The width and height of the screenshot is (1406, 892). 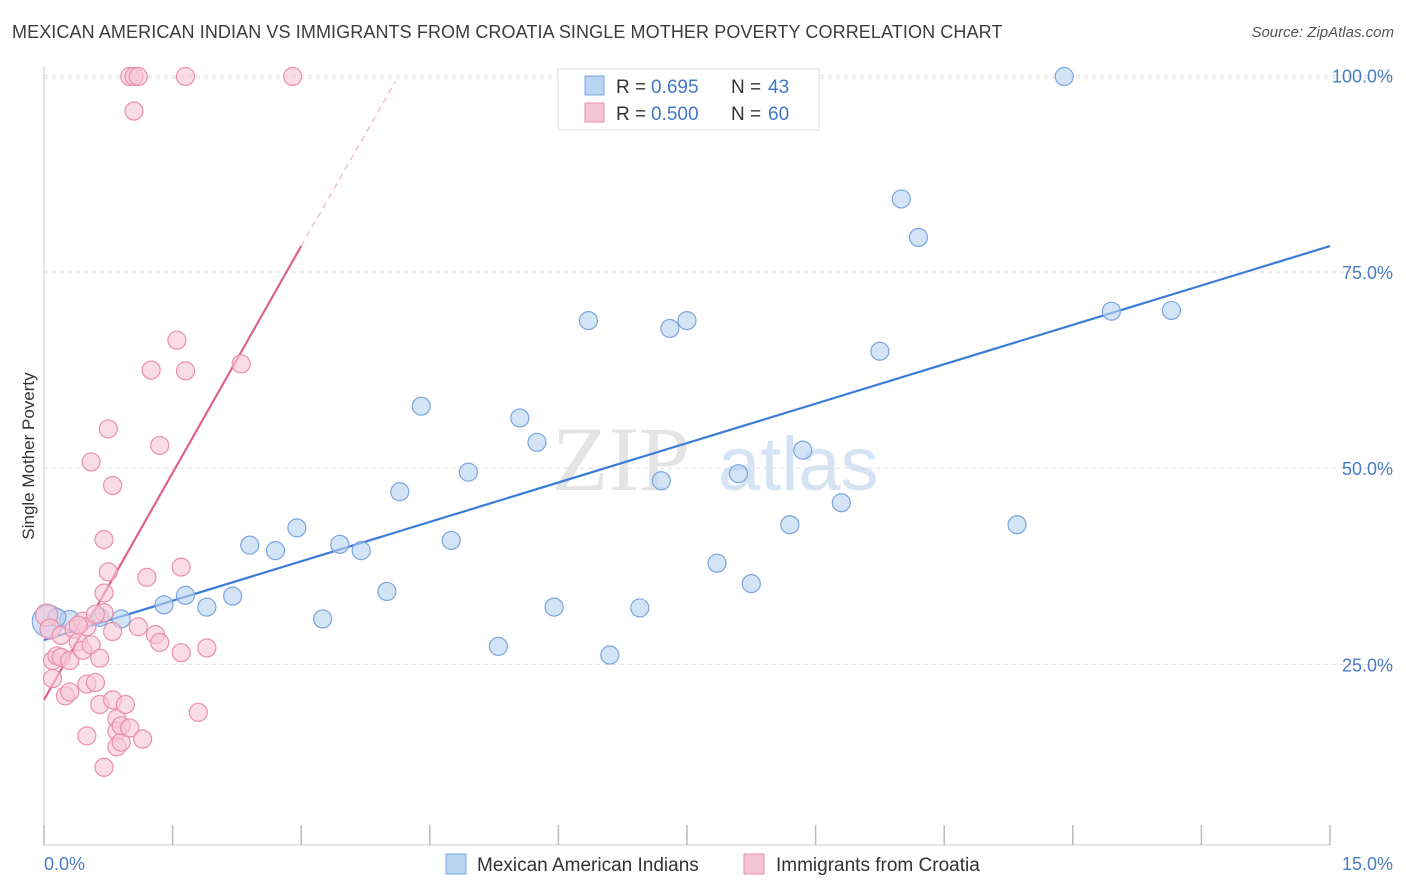 What do you see at coordinates (675, 87) in the screenshot?
I see `legend-r-value-1: 0.695` at bounding box center [675, 87].